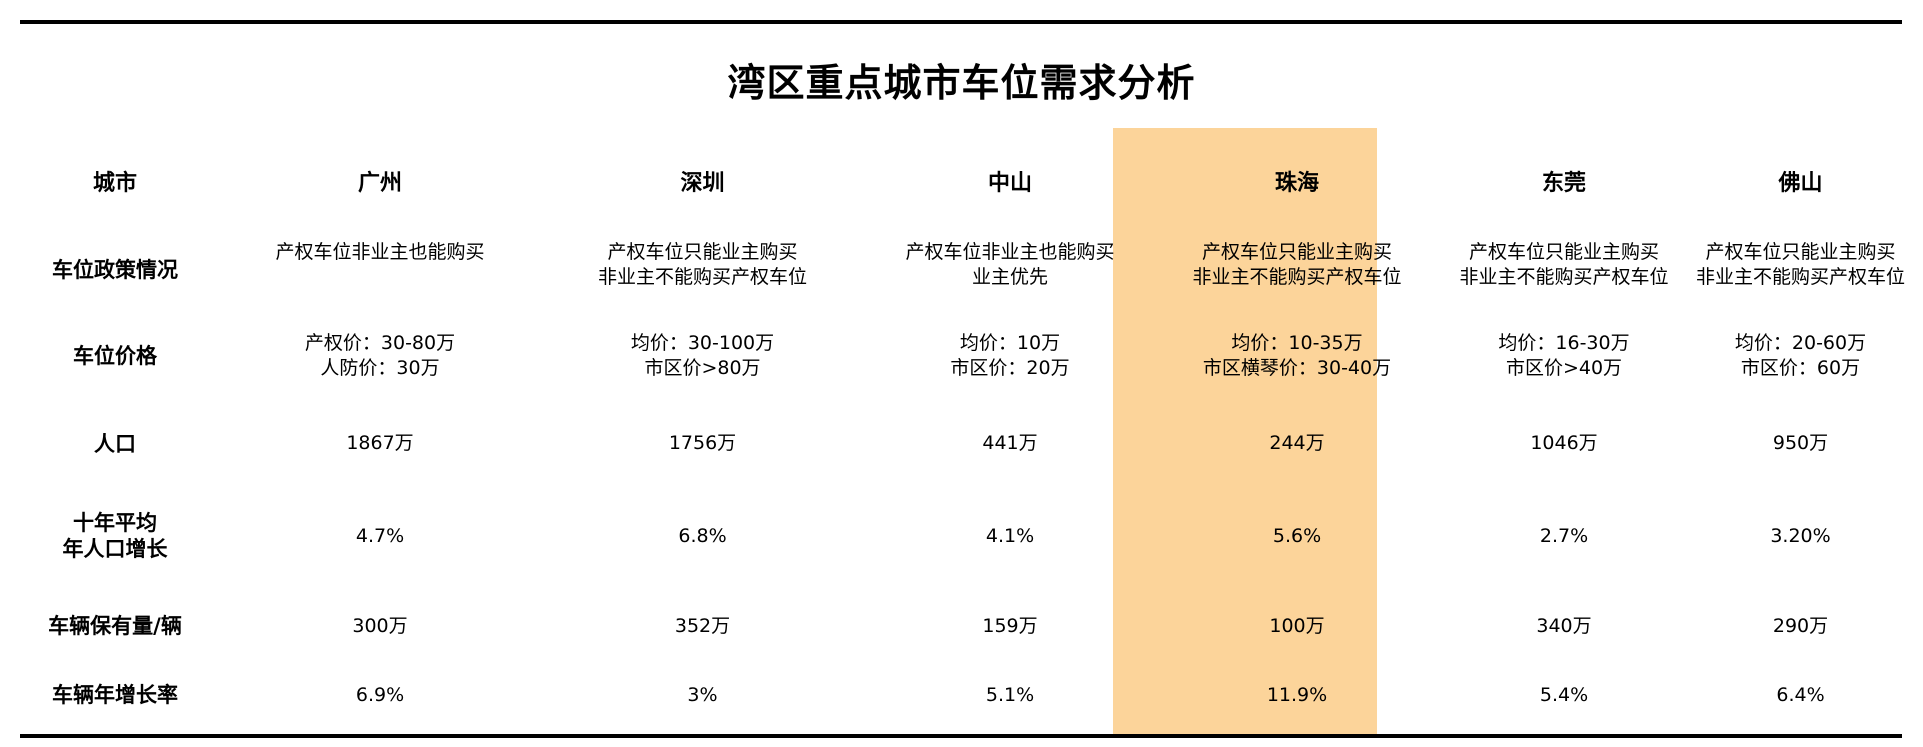  I want to click on table-cell: 均价：16-30万 市区价>40万, so click(1564, 356).